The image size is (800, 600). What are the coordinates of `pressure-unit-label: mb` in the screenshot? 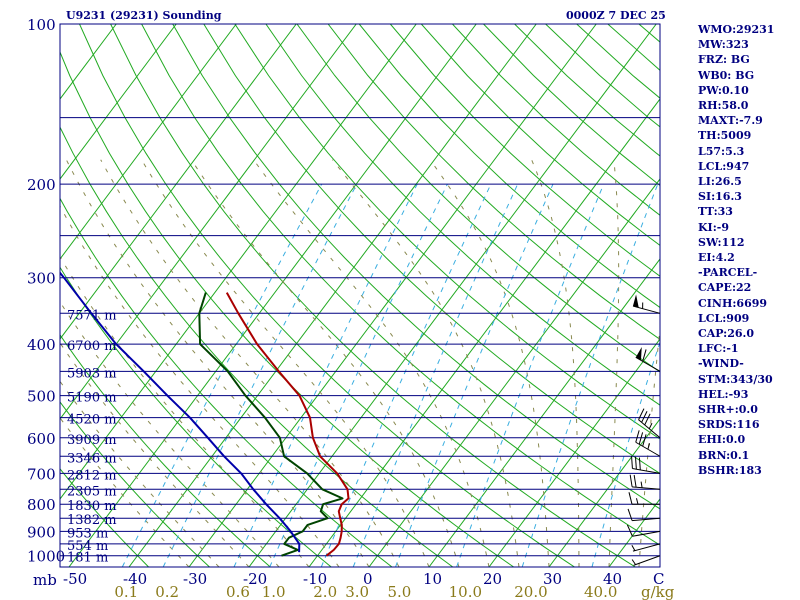 It's located at (45, 580).